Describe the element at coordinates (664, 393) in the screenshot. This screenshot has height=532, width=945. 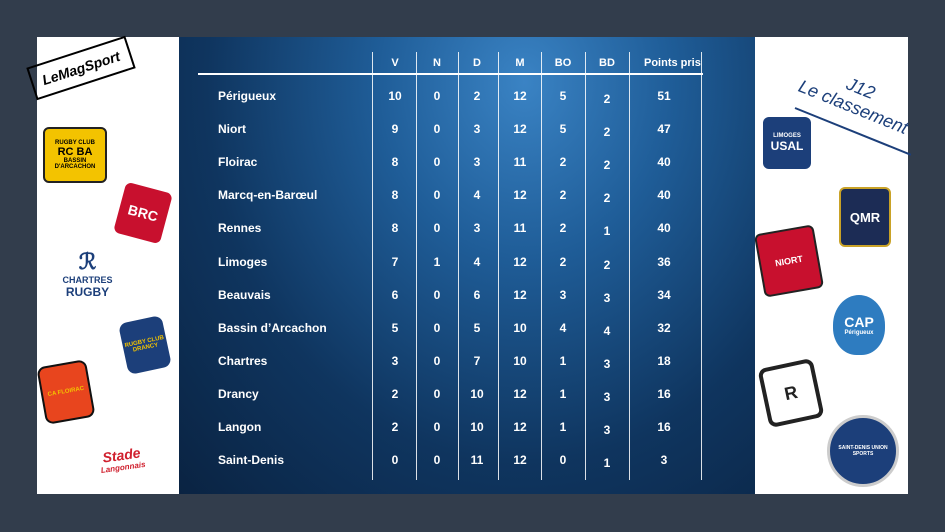
I see `stat-cell: 16` at that location.